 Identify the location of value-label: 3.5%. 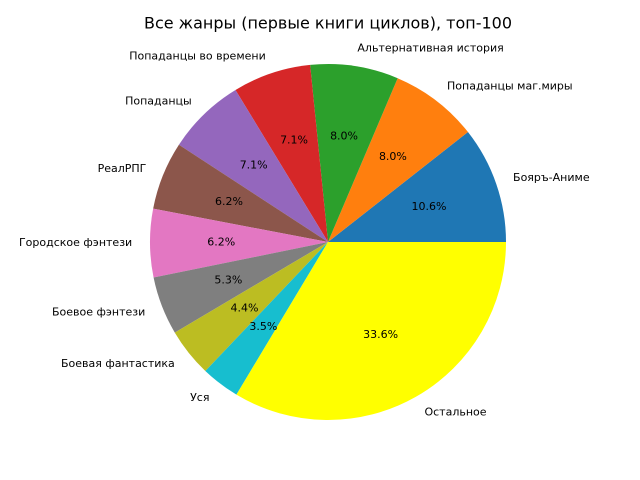
(263, 326).